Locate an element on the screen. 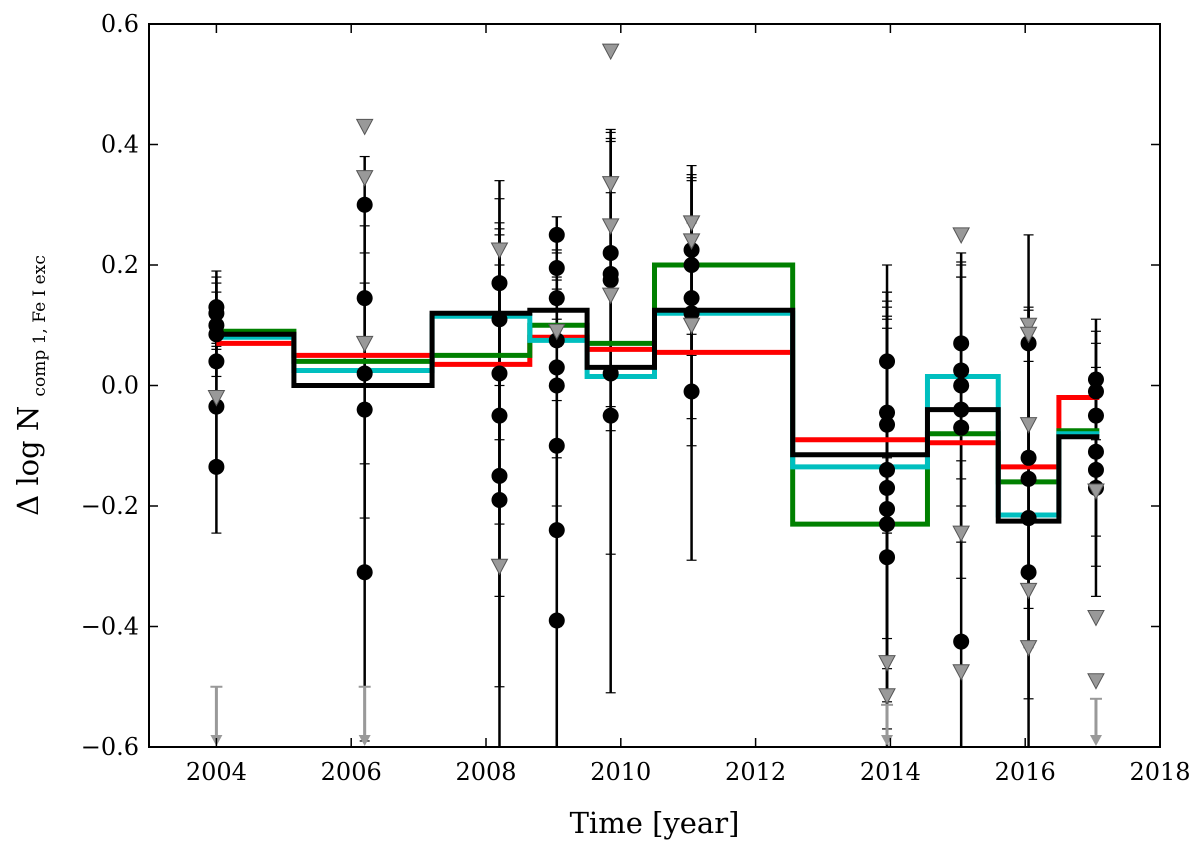 Image resolution: width=1200 pixels, height=845 pixels. y-tick-label: 0.2 is located at coordinates (120, 265).